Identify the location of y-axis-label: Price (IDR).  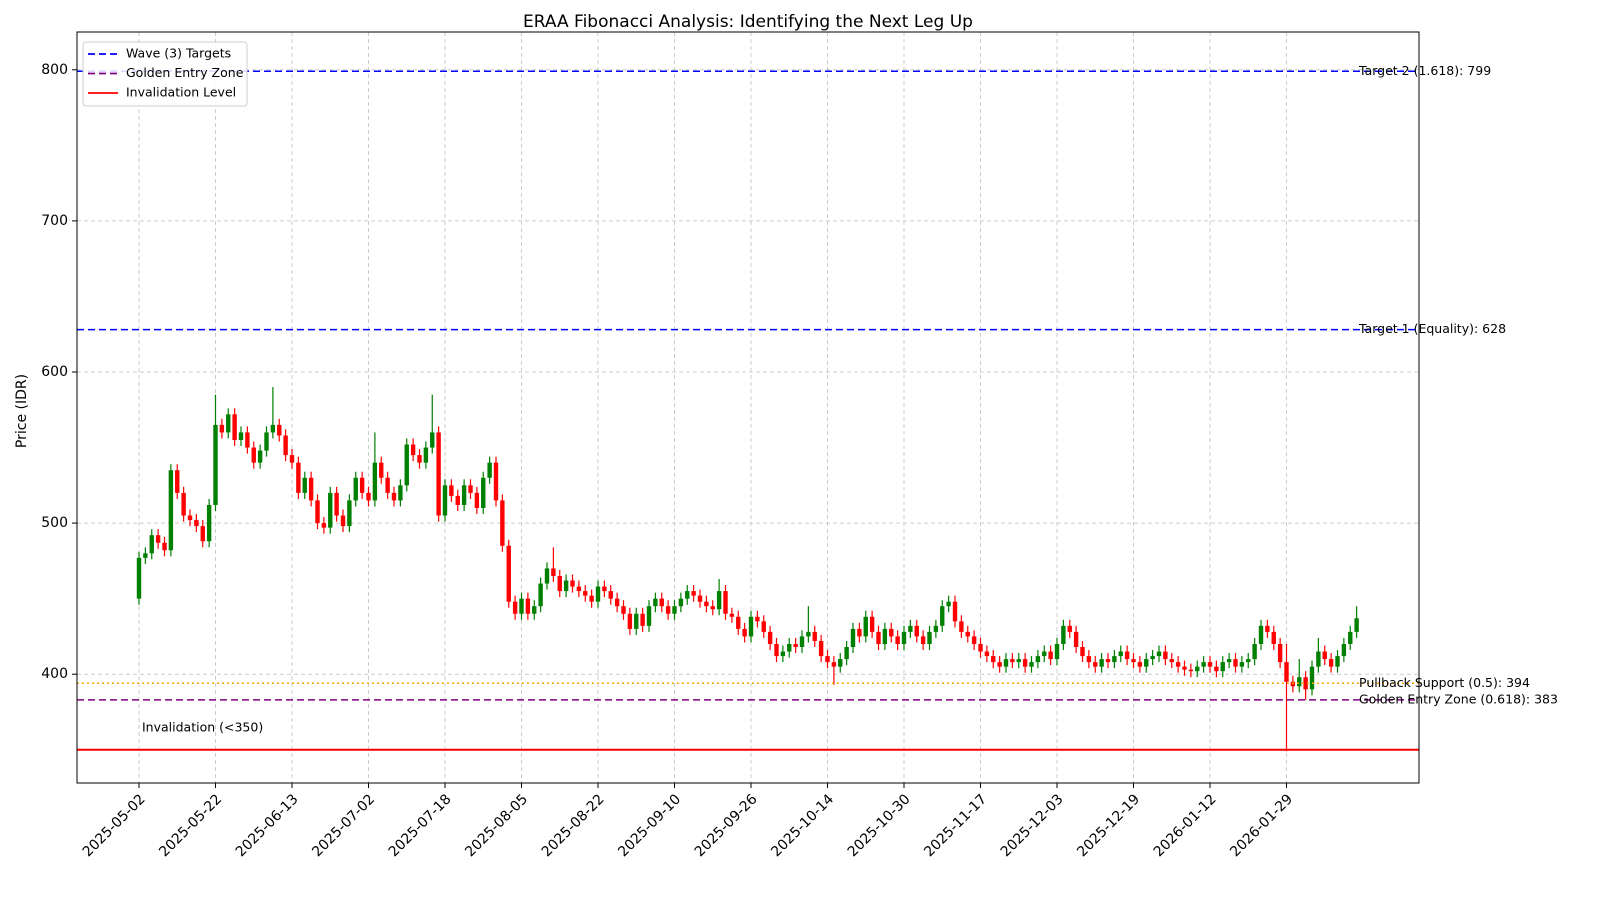
(22, 411).